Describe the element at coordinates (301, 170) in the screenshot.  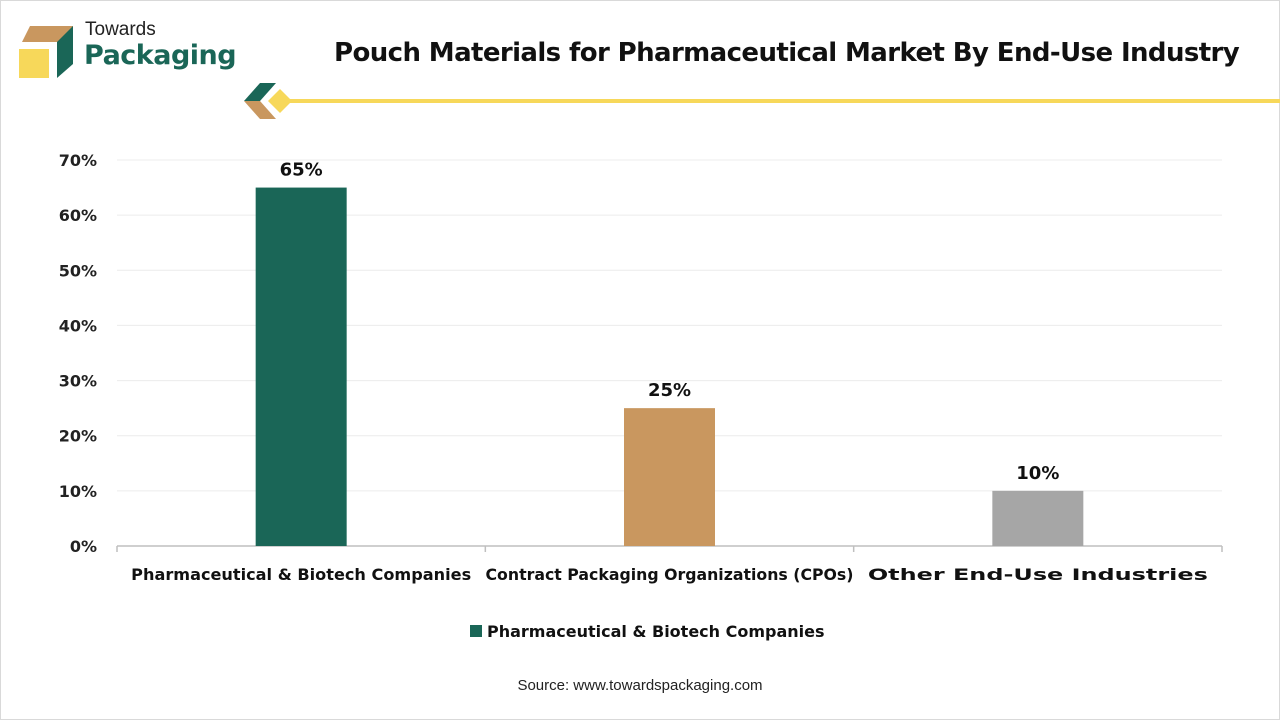
I see `data-label: 65%` at that location.